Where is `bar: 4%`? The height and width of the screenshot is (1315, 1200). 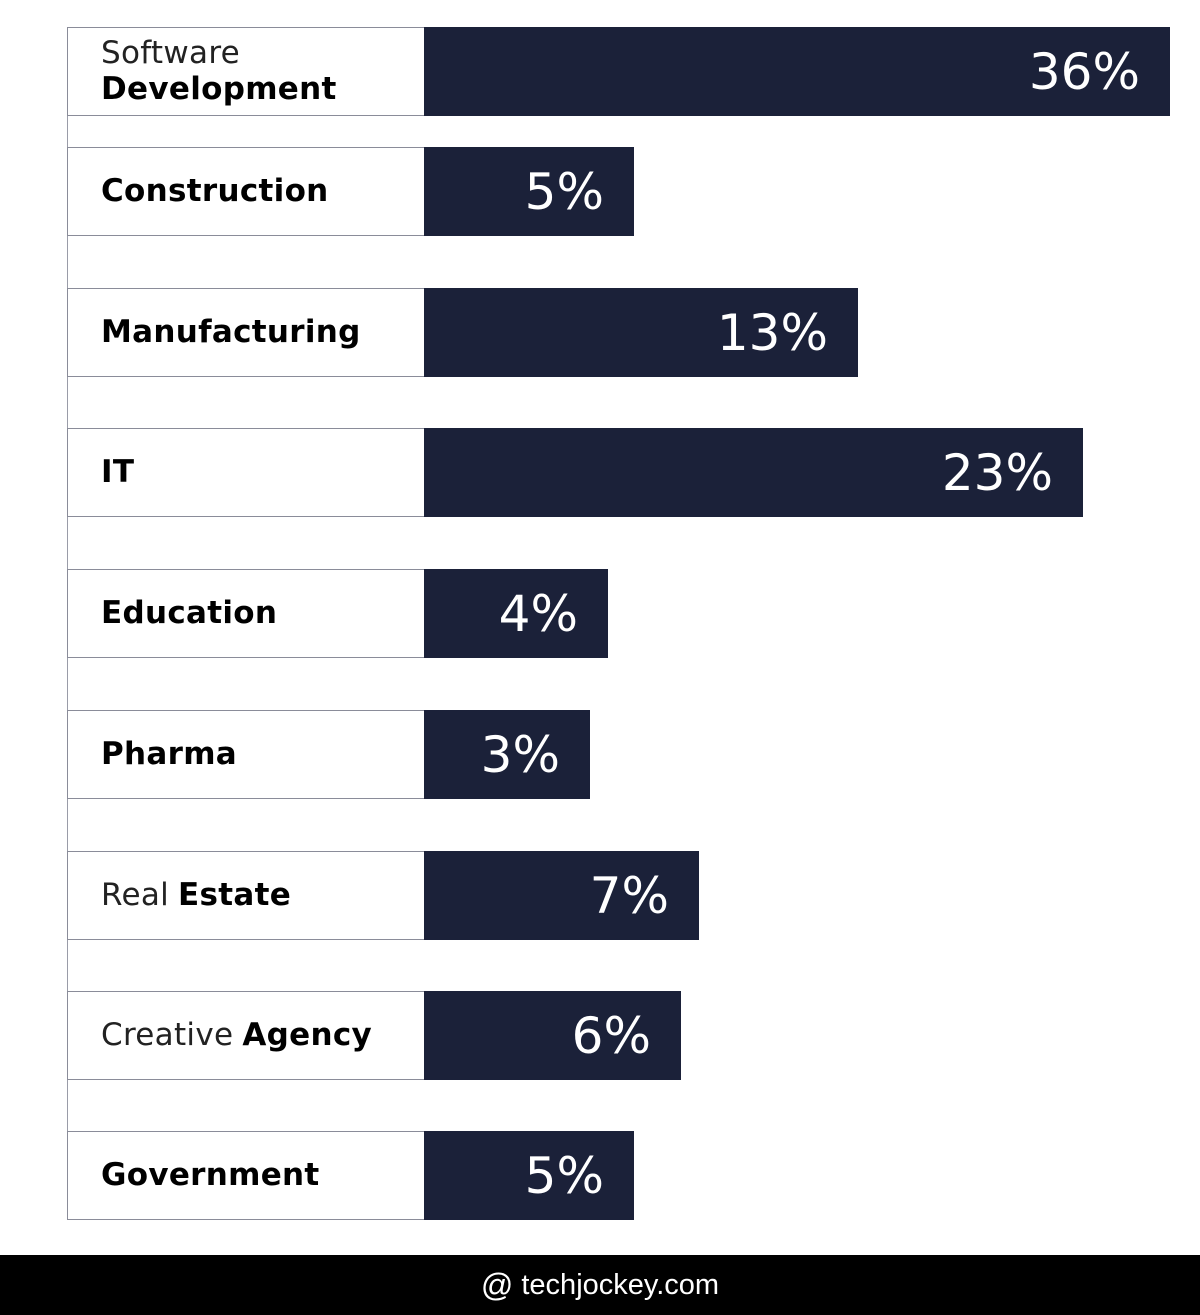 bar: 4% is located at coordinates (516, 613).